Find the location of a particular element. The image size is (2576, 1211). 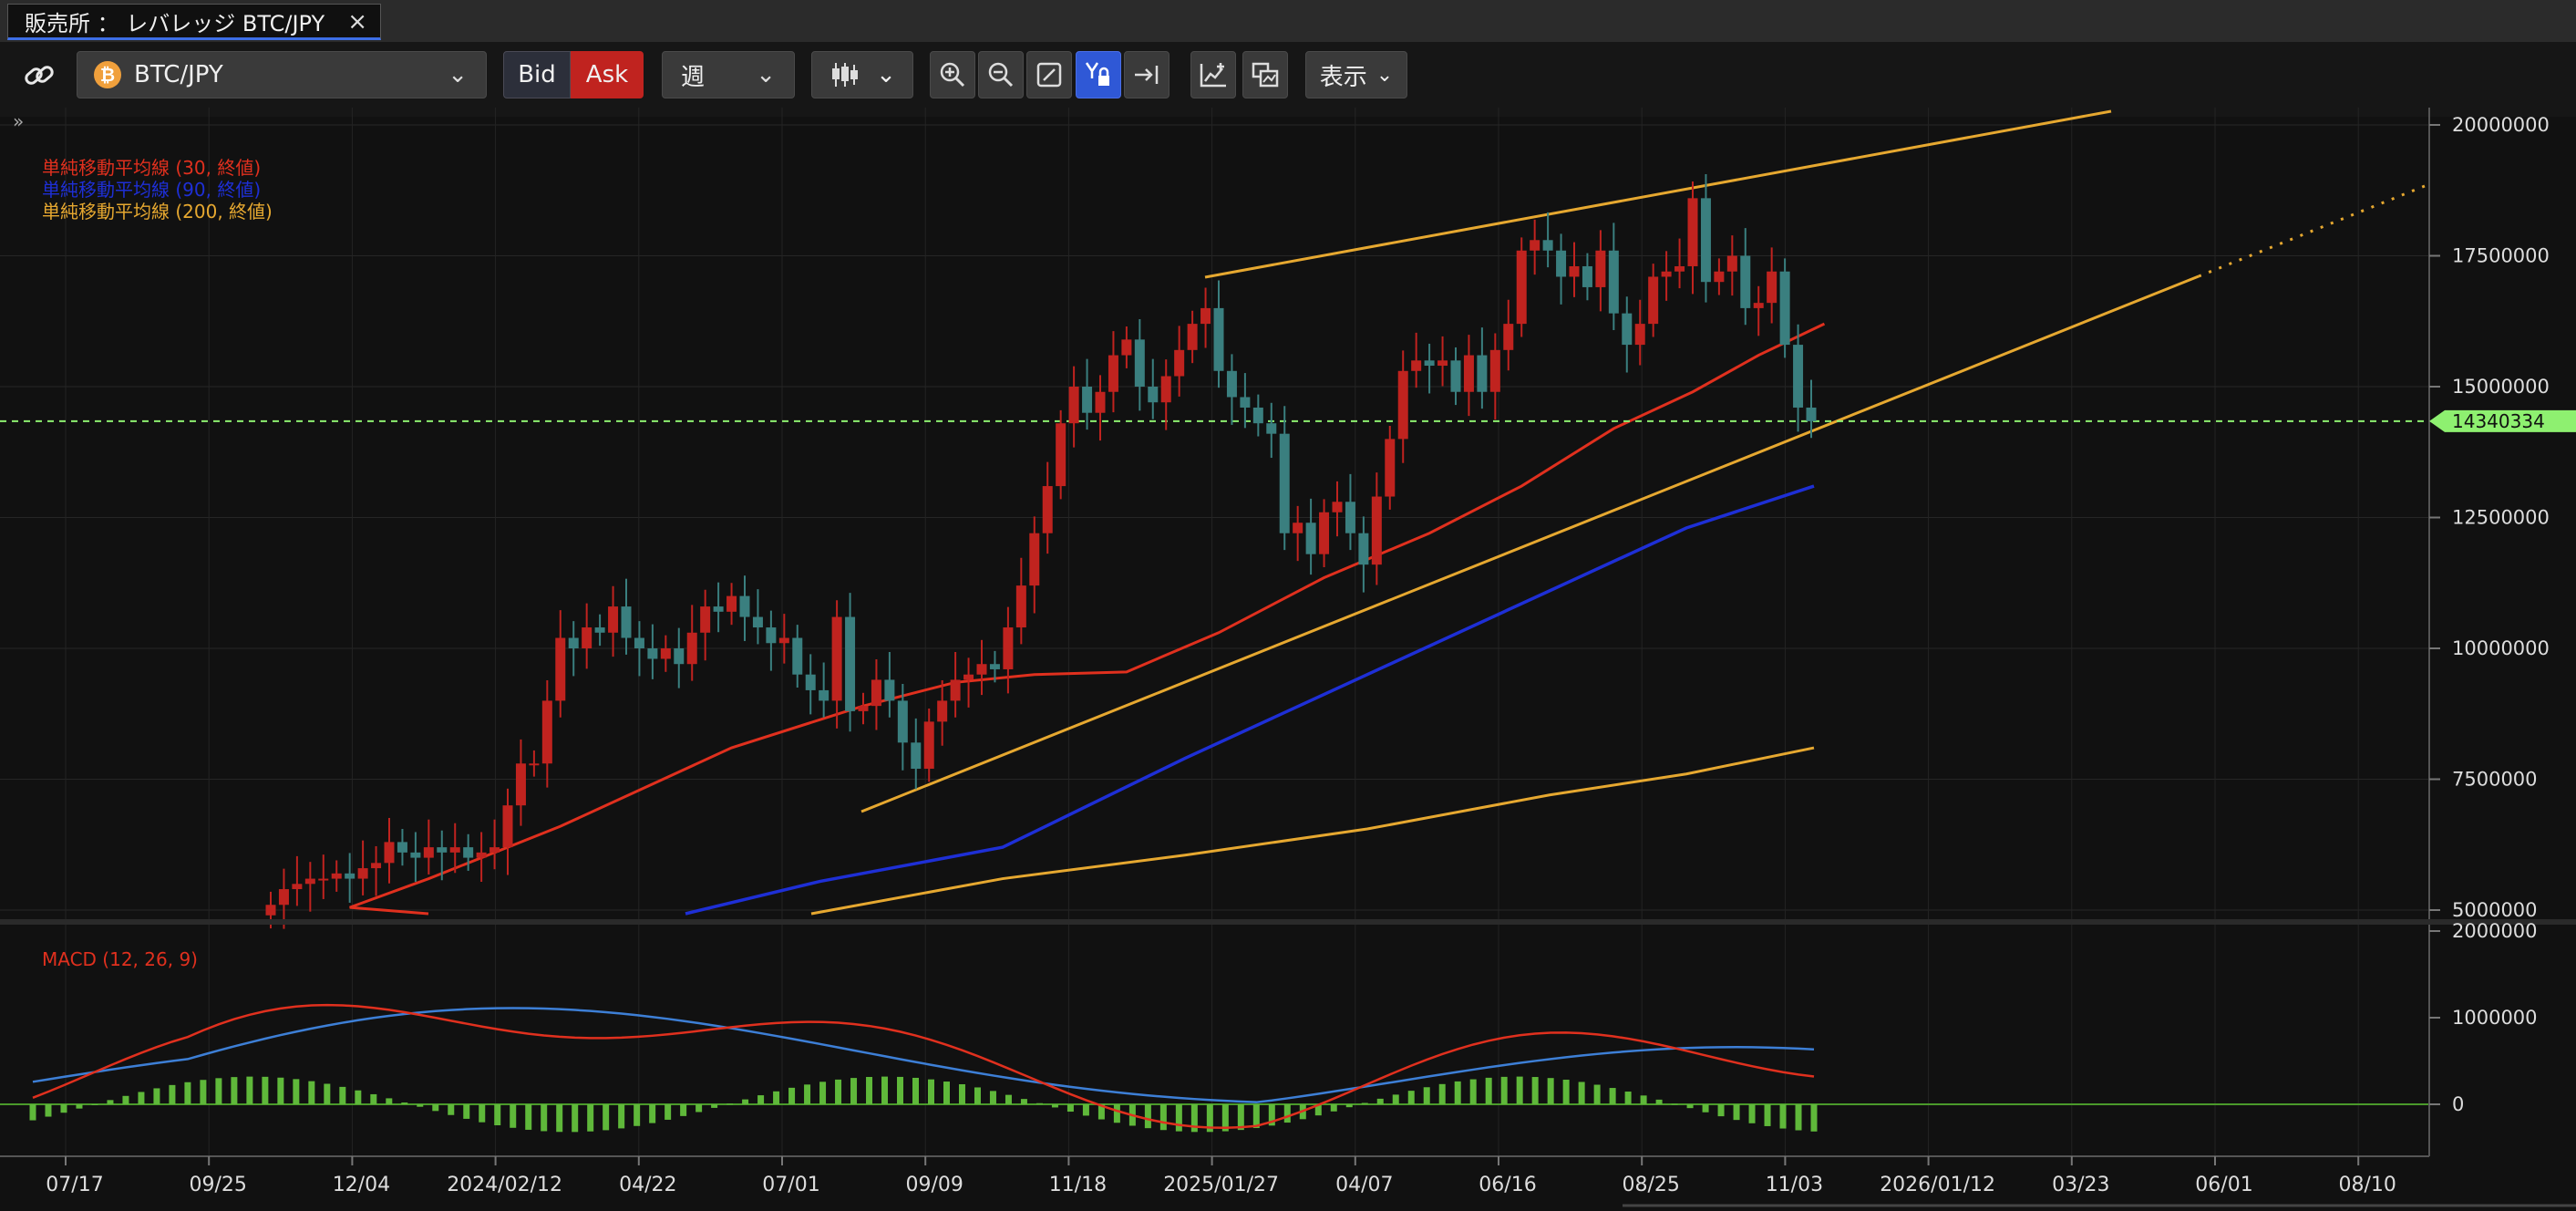

macd-tick-label: 0 is located at coordinates (2458, 1104).